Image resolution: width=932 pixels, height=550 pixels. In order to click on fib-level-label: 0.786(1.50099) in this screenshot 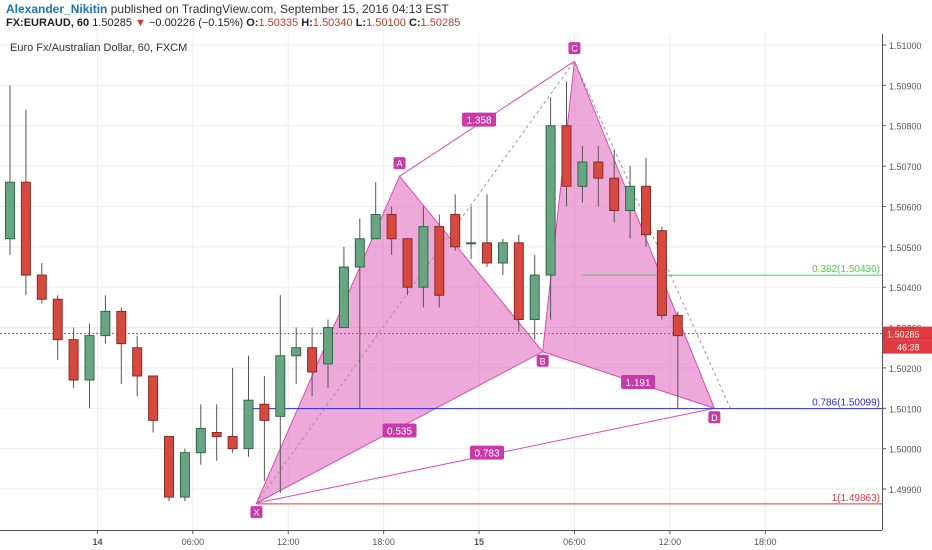, I will do `click(846, 403)`.